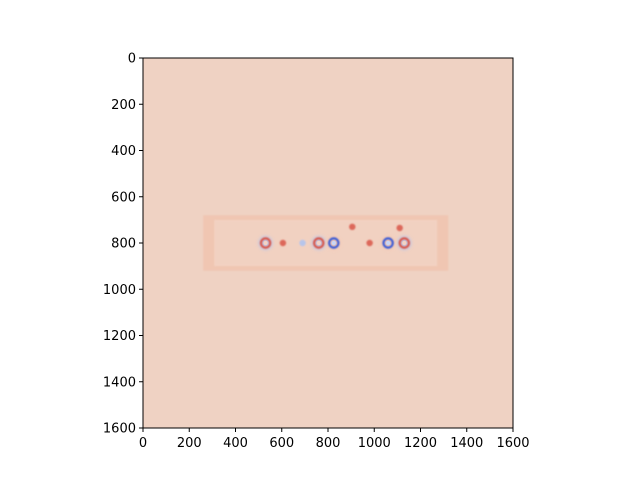 The image size is (640, 480). Describe the element at coordinates (119, 290) in the screenshot. I see `y-tick-label-1000: 1000` at that location.